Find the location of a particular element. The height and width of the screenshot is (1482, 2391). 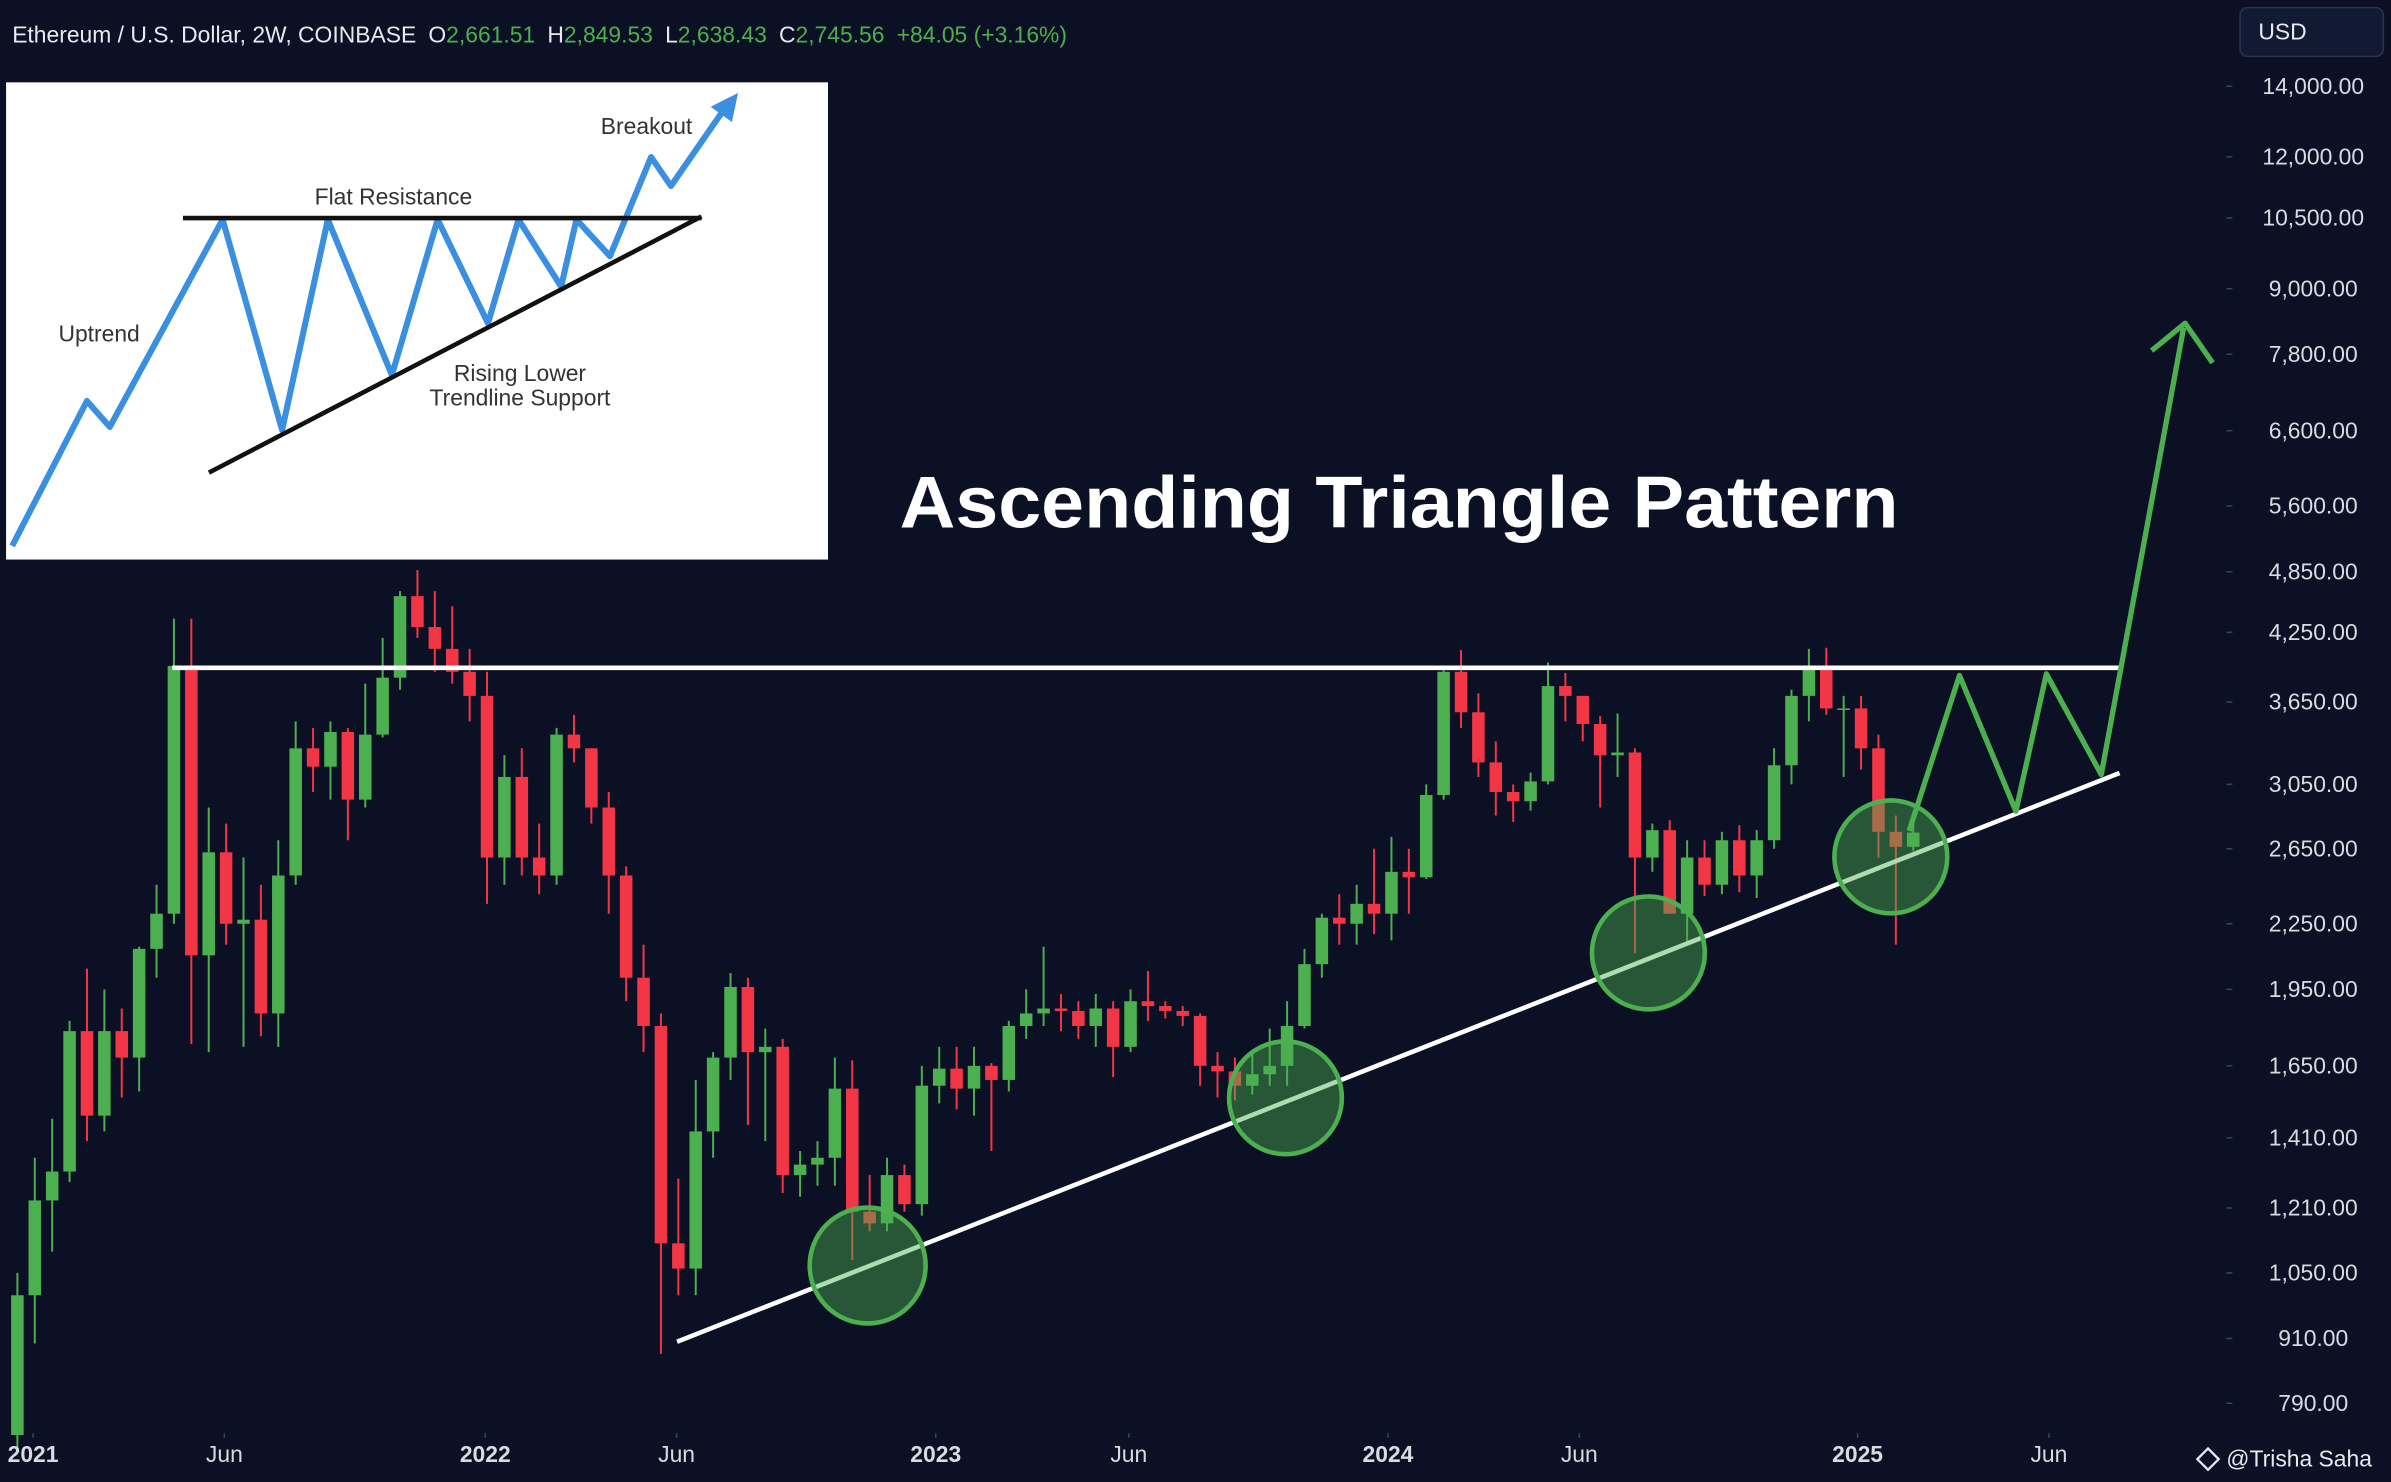

ohlc-key: L is located at coordinates (671, 35).